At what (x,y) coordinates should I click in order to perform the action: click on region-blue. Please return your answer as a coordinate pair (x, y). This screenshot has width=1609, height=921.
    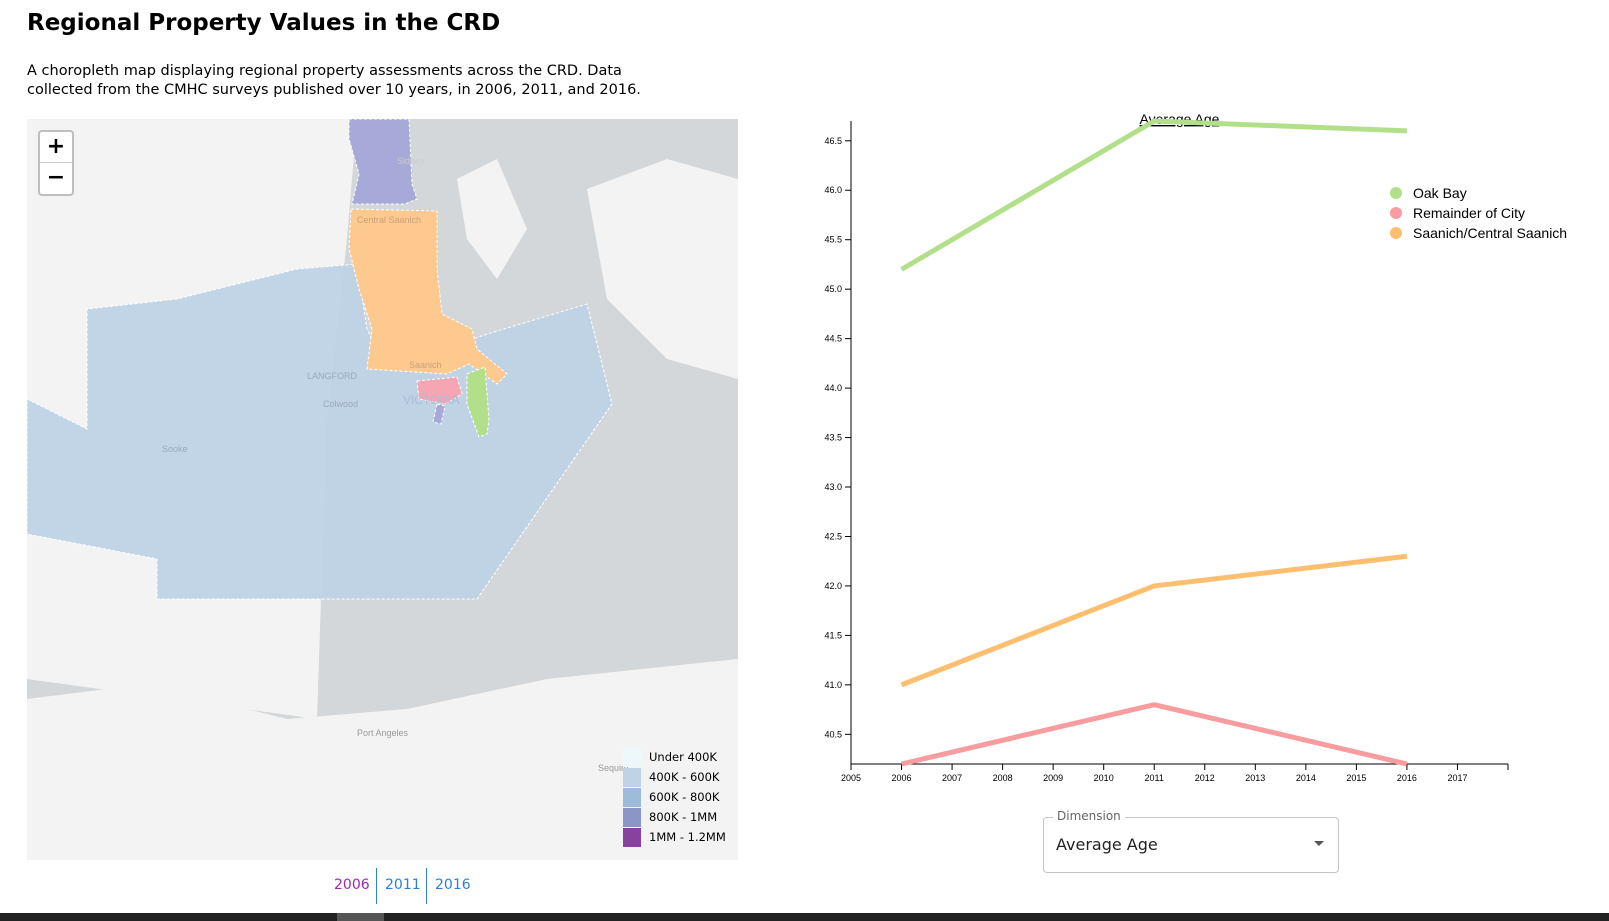
    Looking at the image, I should click on (320, 431).